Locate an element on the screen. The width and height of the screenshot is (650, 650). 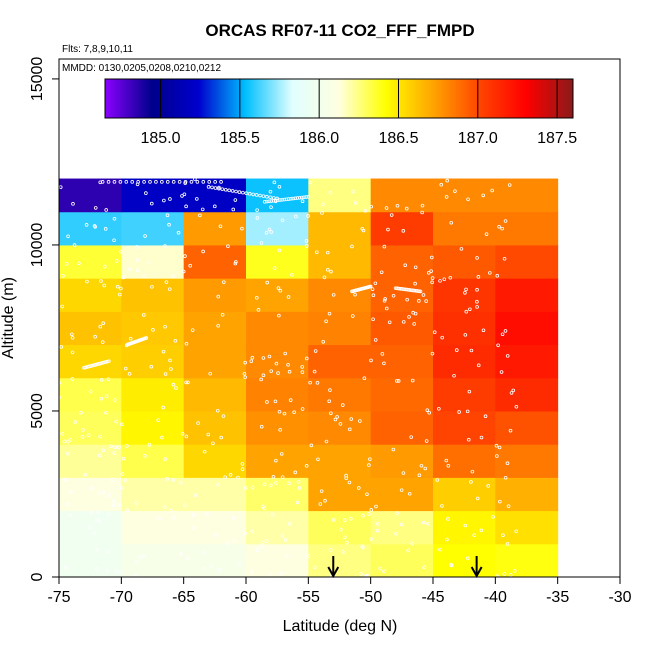
x-tick-label: -40 is located at coordinates (495, 597).